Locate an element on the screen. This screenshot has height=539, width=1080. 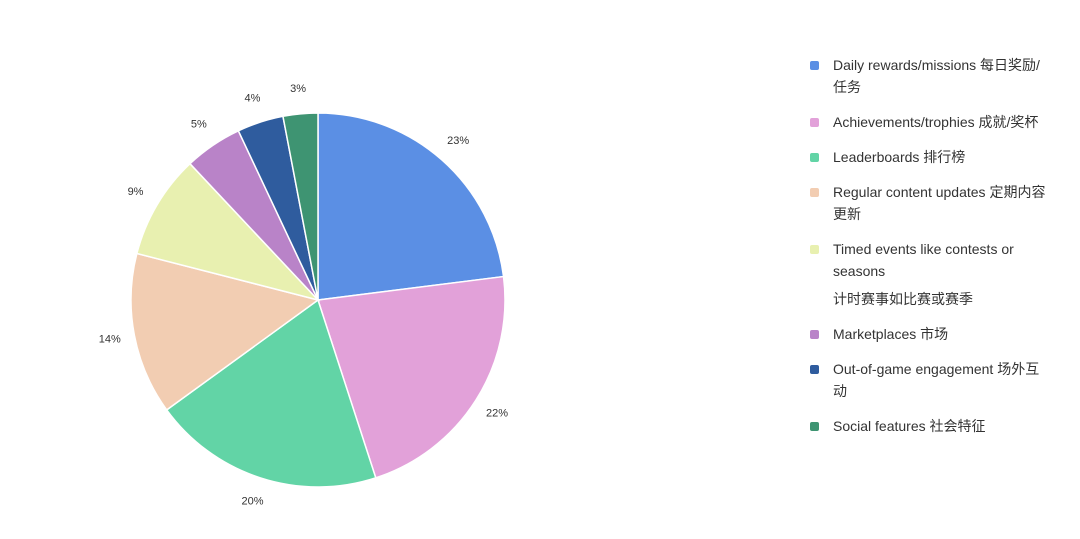
legend-item: Out-of-game engagement 场外互动 is located at coordinates (928, 380).